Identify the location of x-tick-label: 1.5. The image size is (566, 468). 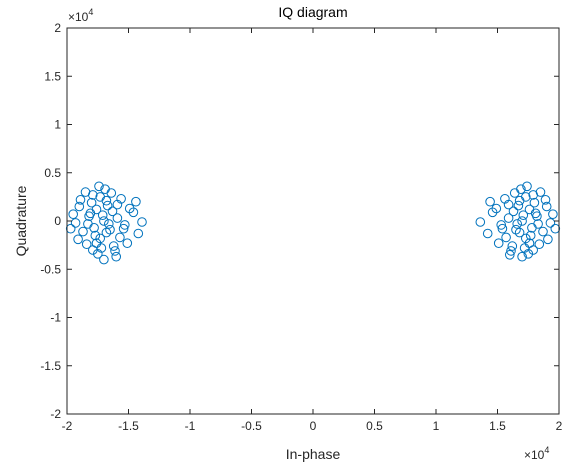
(497, 426).